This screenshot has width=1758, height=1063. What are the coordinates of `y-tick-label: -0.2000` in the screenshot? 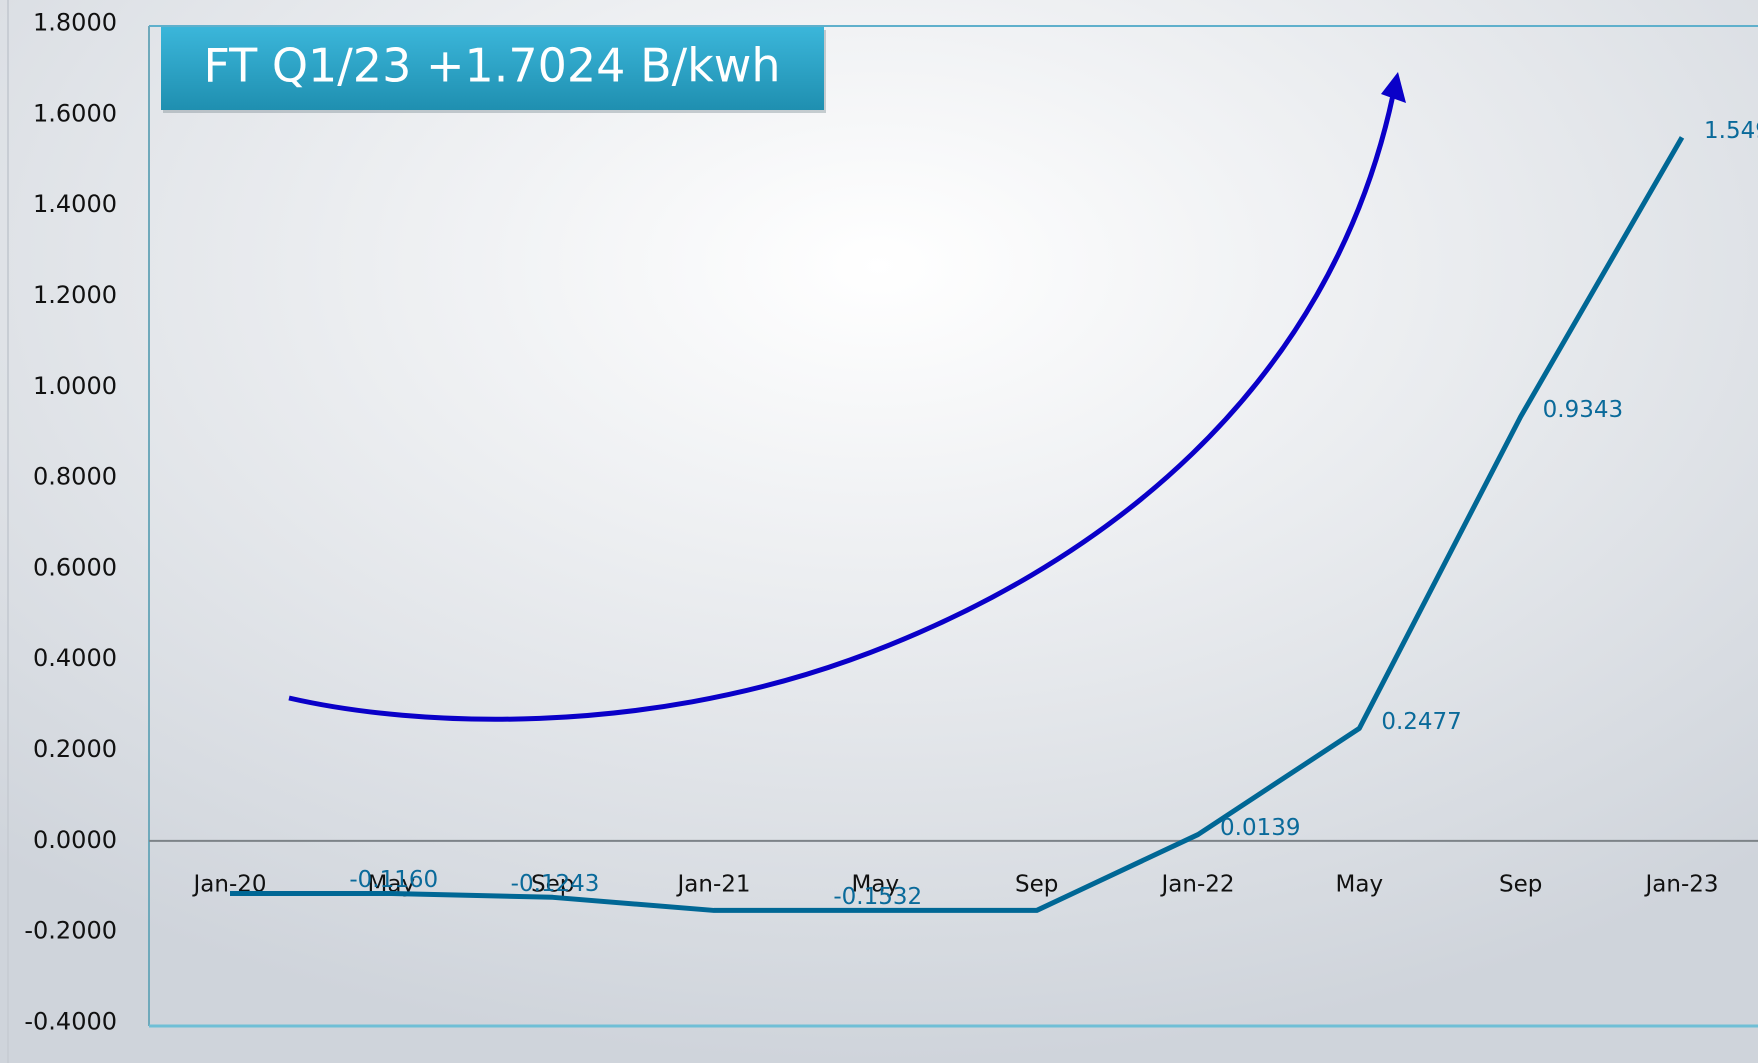 It's located at (70, 931).